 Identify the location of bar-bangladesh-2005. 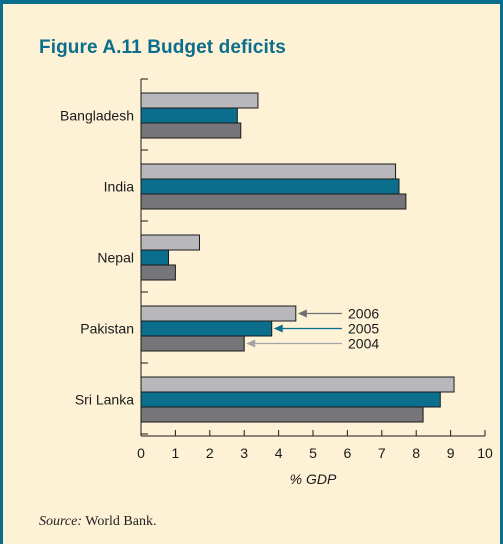
(189, 115).